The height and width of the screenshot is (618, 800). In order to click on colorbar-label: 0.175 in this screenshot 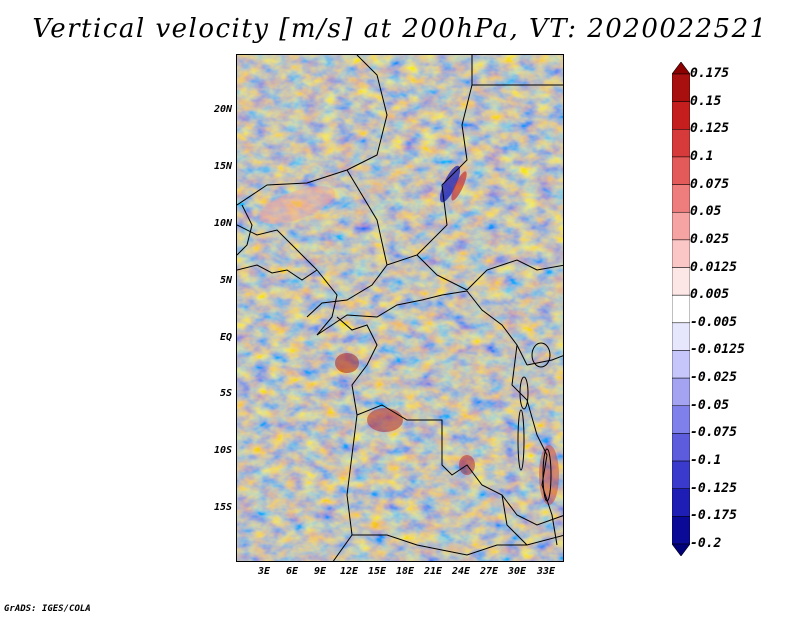, I will do `click(710, 73)`.